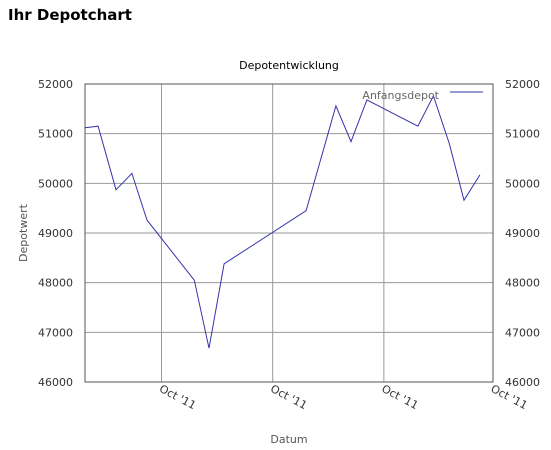 This screenshot has height=450, width=551. I want to click on y-tick-label-left: 46000, so click(55, 382).